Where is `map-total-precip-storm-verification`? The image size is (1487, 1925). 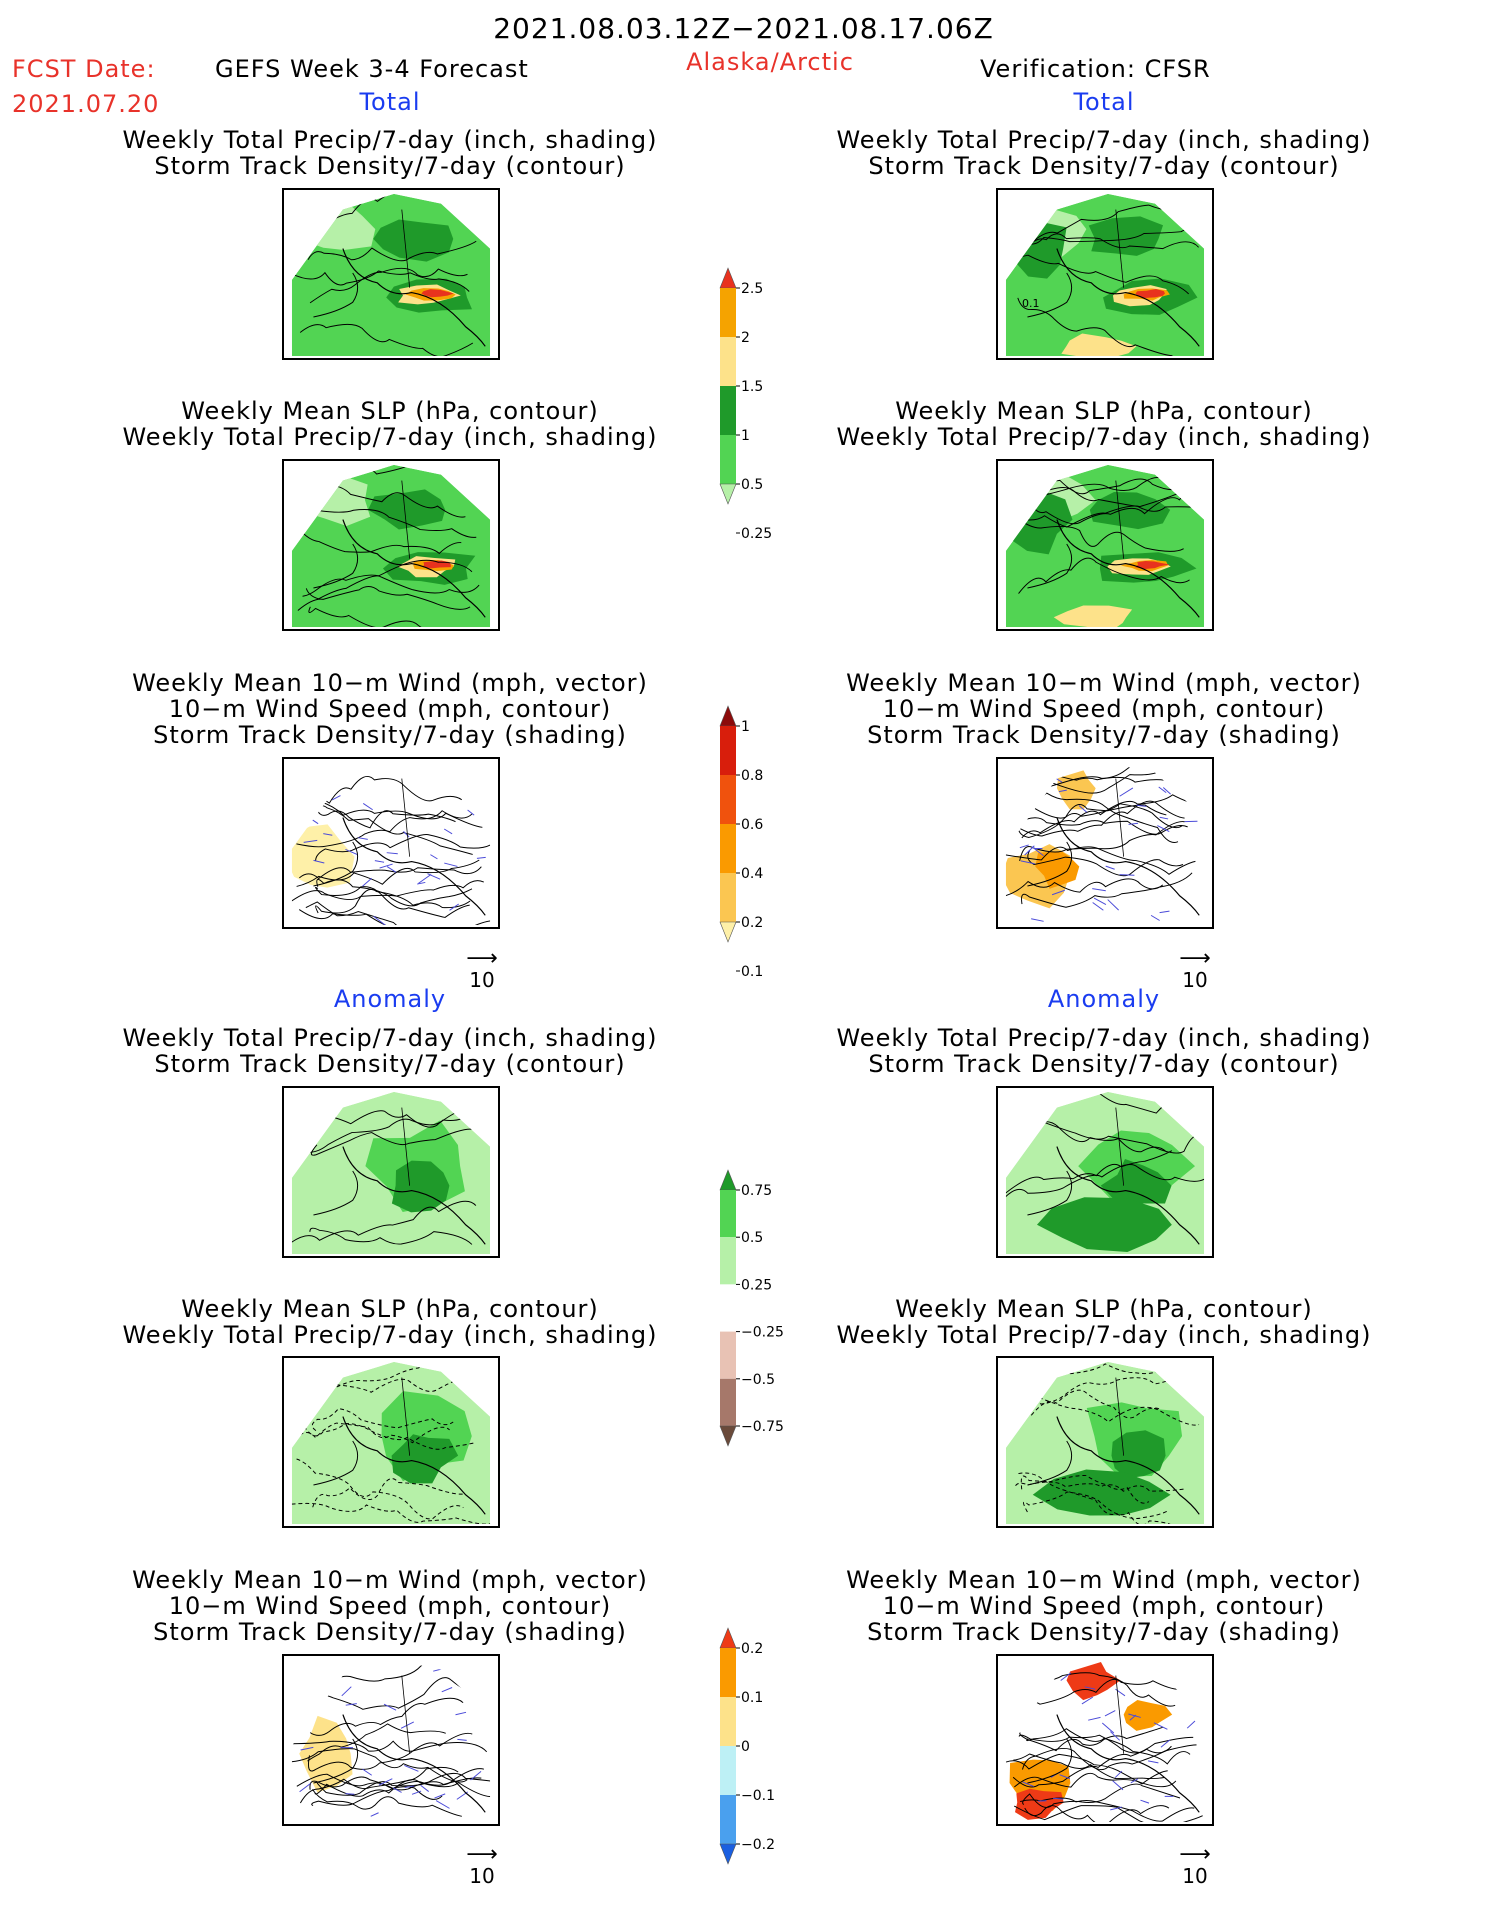
map-total-precip-storm-verification is located at coordinates (1105, 274).